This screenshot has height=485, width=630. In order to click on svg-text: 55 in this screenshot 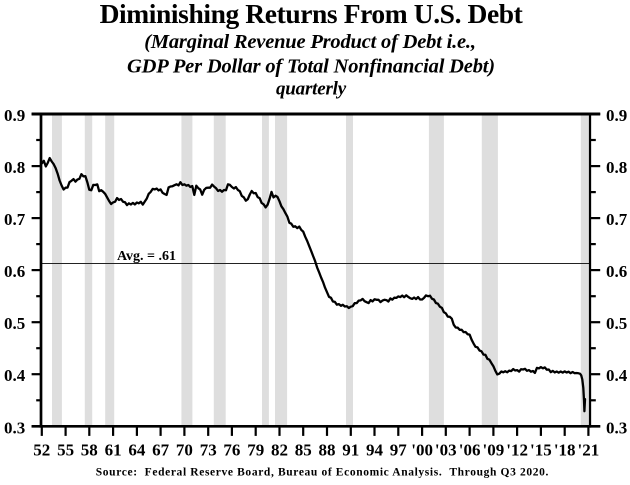, I will do `click(65, 449)`.